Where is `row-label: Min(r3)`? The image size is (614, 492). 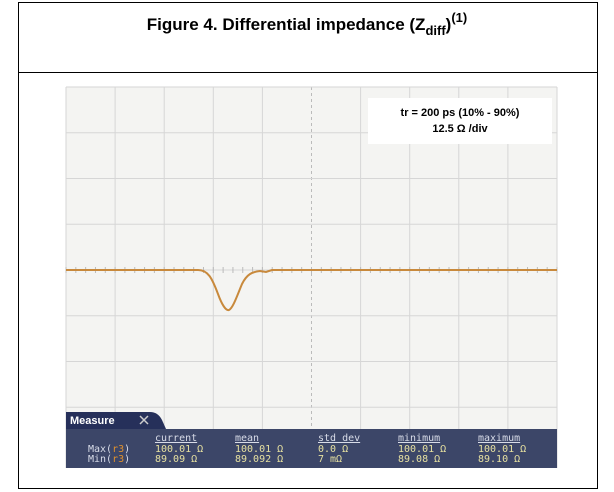 row-label: Min(r3) is located at coordinates (109, 459).